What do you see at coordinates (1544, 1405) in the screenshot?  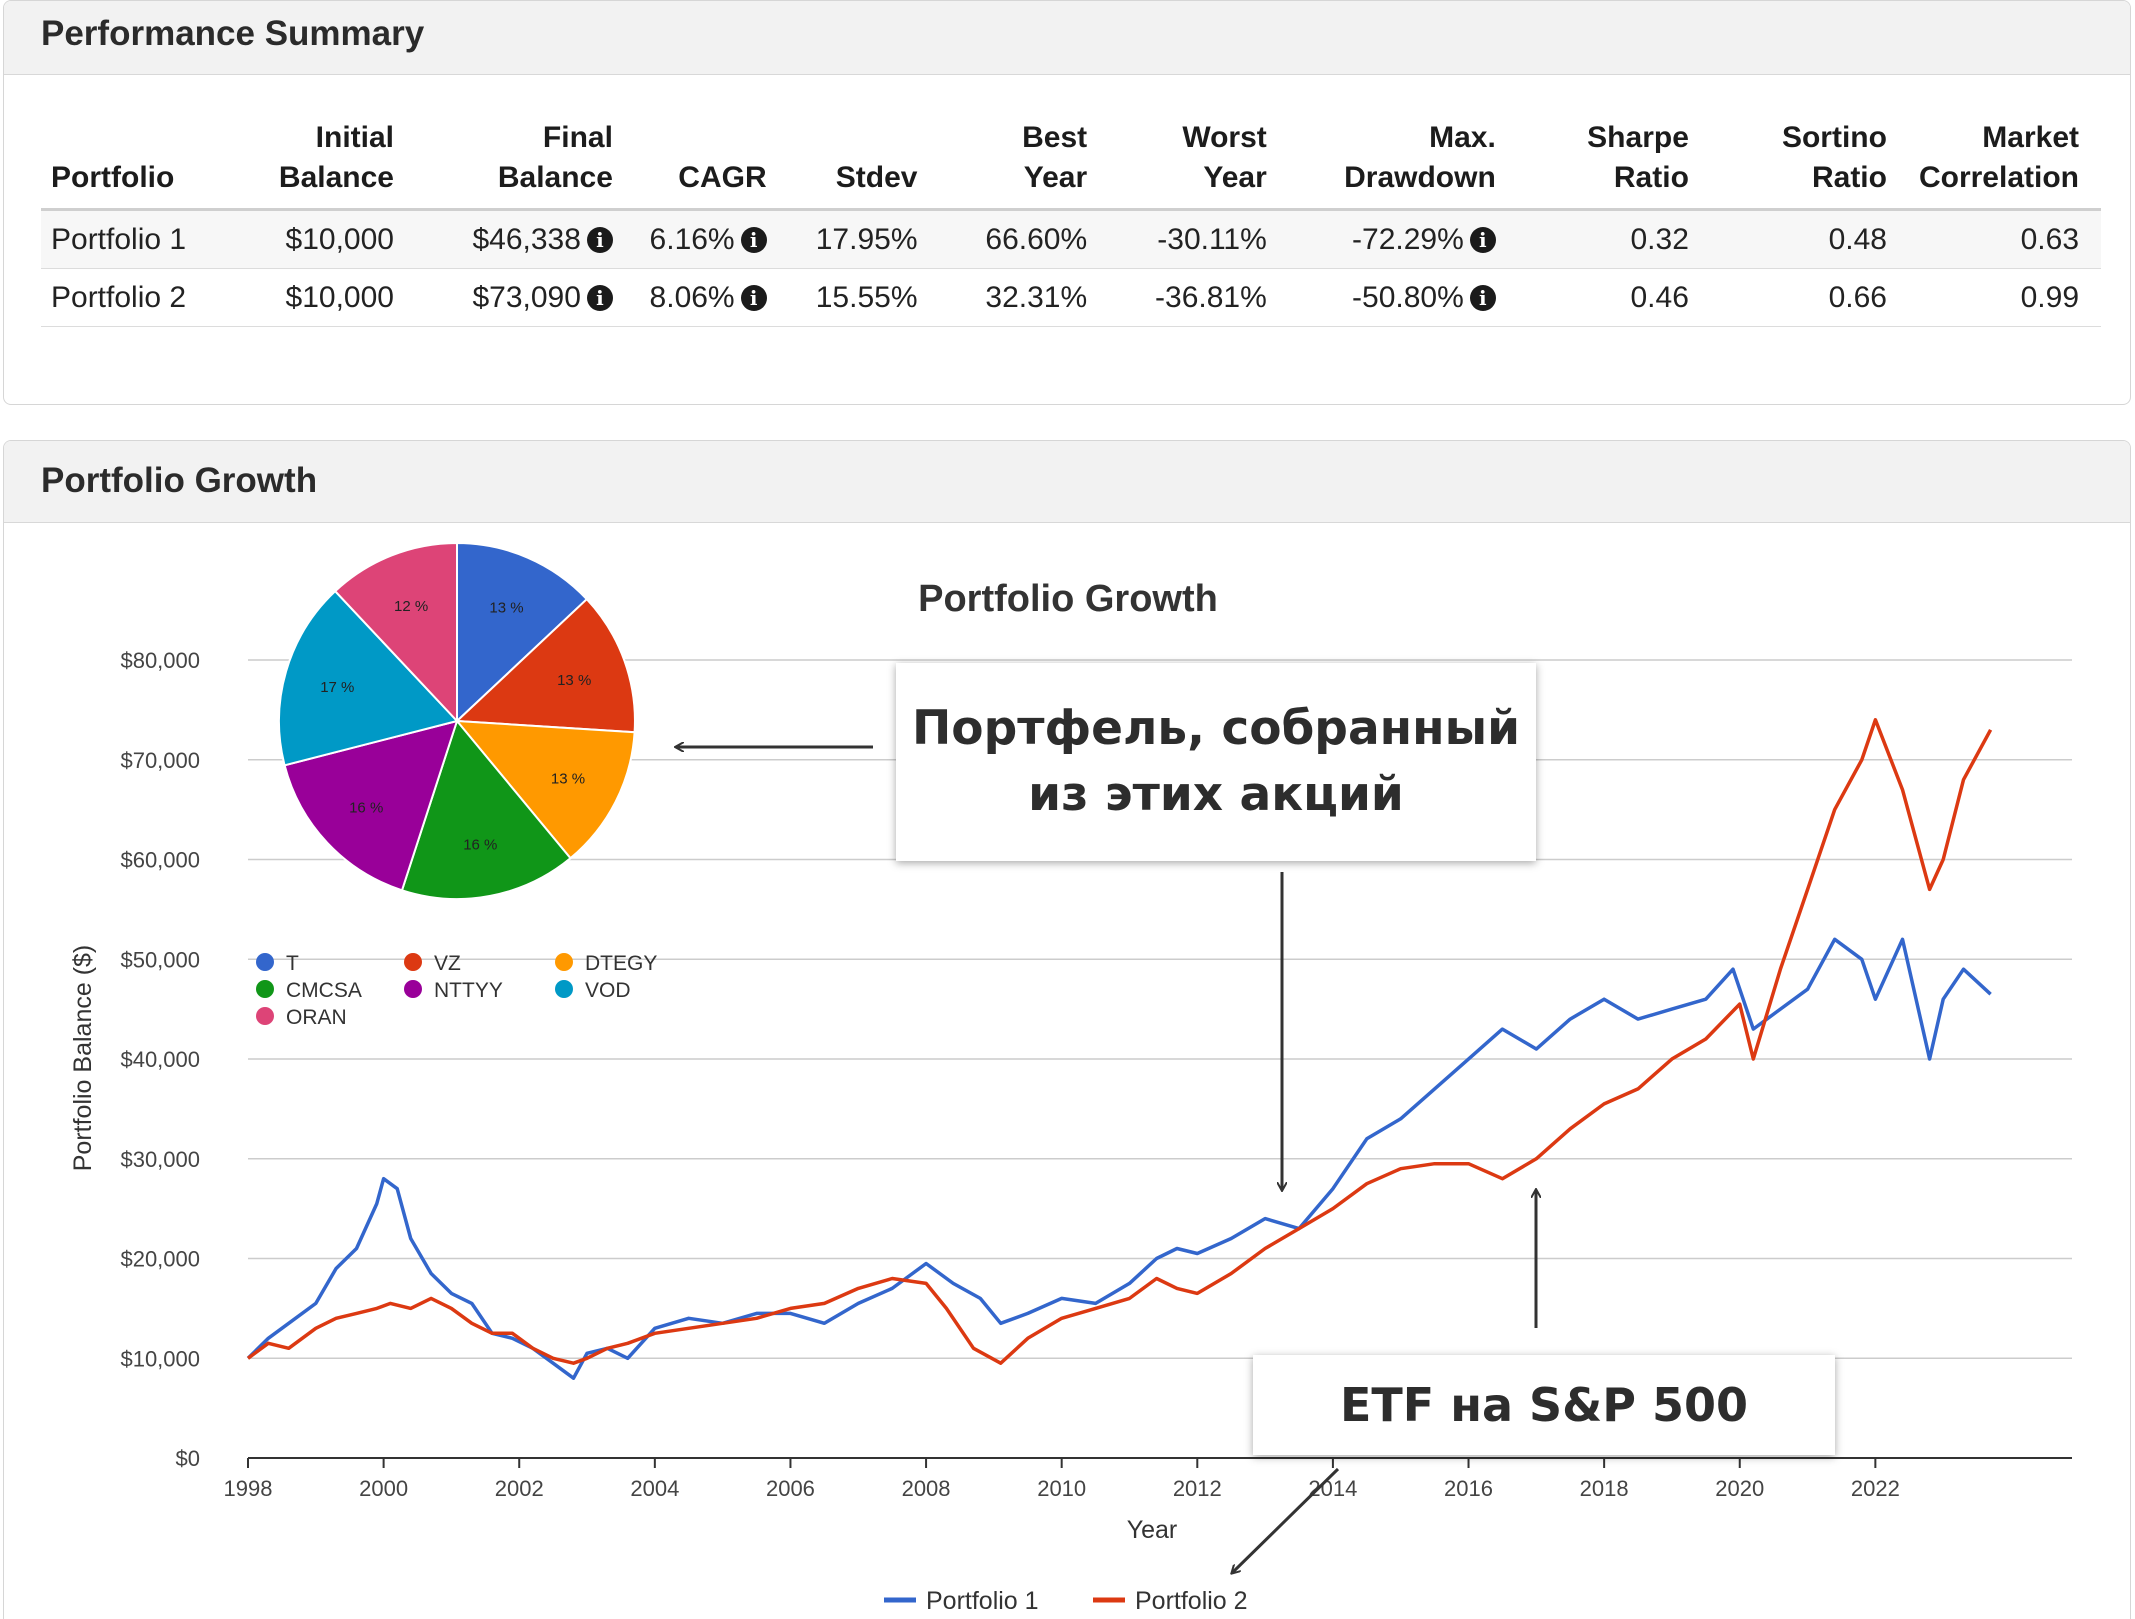 I see `callout-sp500-etf: ETF на S&P 500` at bounding box center [1544, 1405].